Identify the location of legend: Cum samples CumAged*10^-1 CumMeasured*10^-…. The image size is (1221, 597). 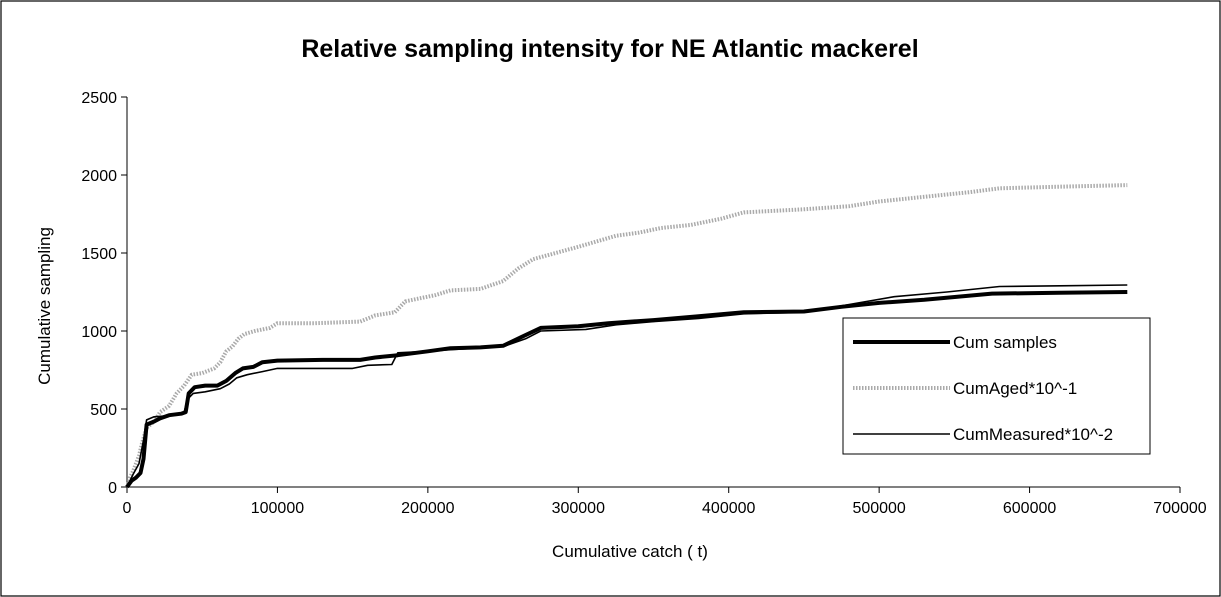
(996, 386).